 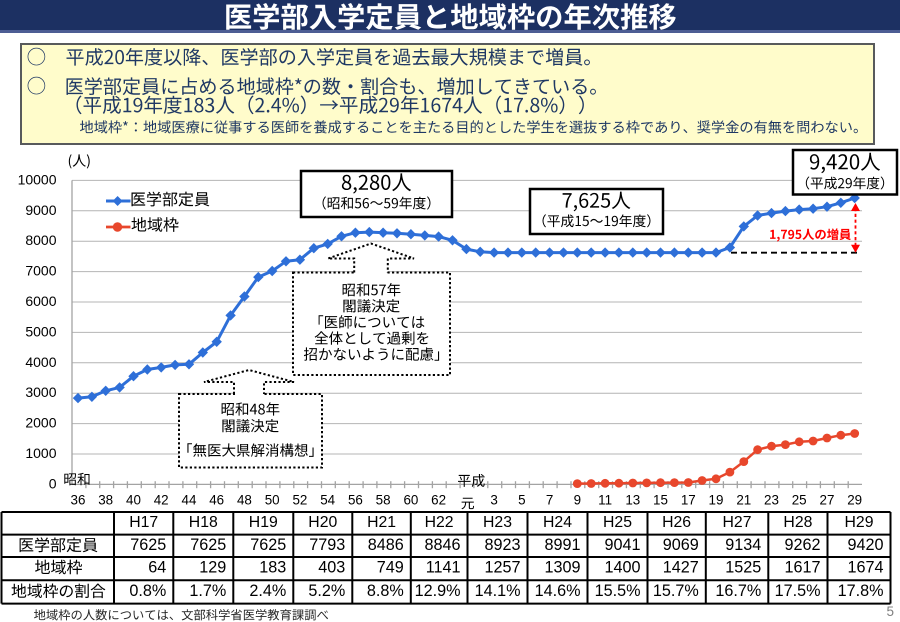 I want to click on svg-text: 749, so click(x=390, y=568).